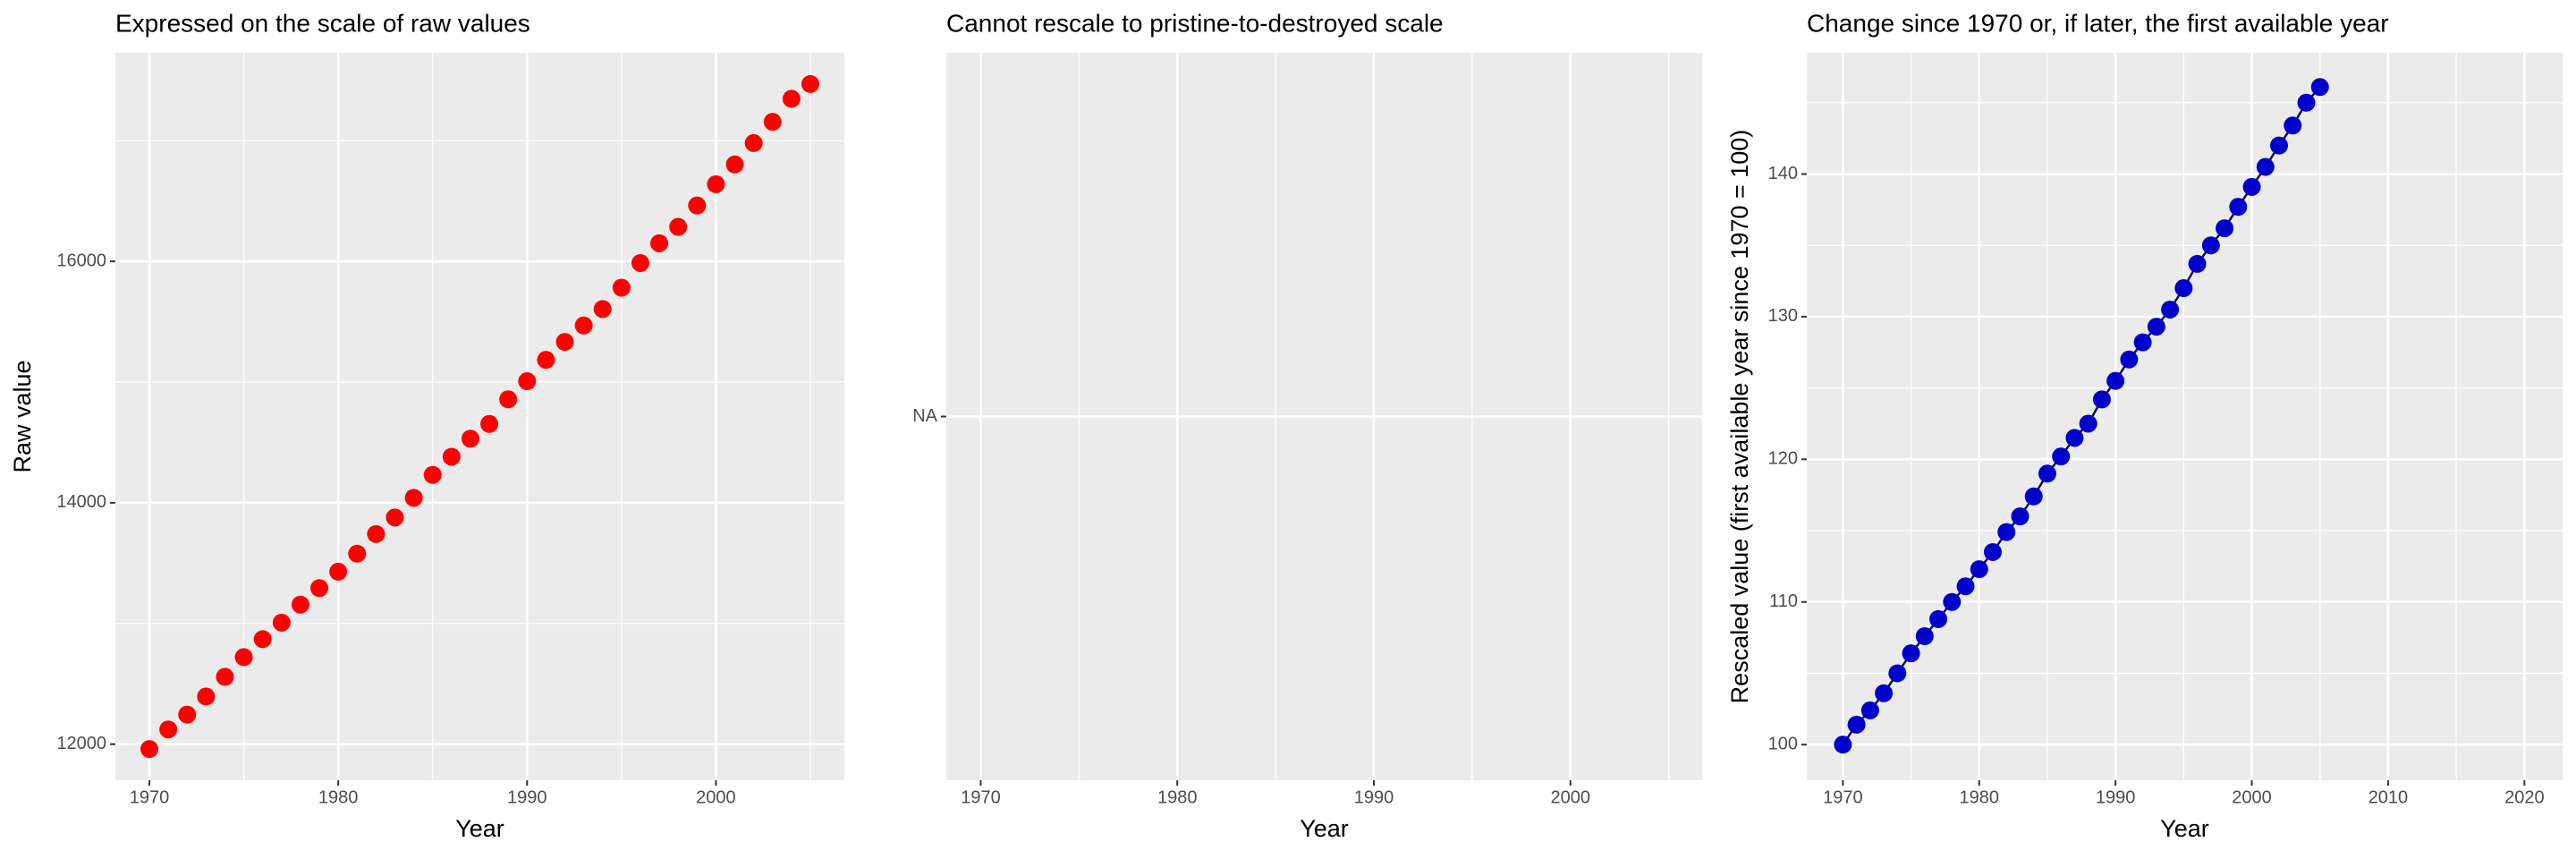  I want to click on y-tick-label: 12000, so click(81, 743).